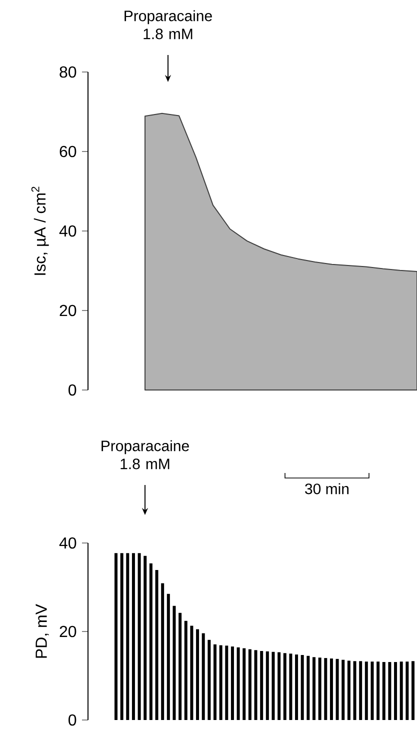 This screenshot has height=734, width=417. Describe the element at coordinates (68, 72) in the screenshot. I see `y-tick-label: 80` at that location.